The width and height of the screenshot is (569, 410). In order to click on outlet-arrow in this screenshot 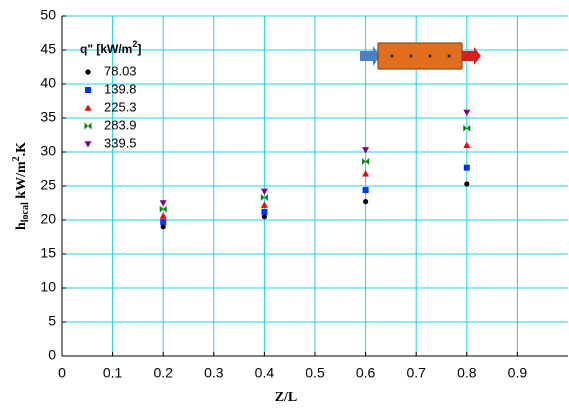, I will do `click(471, 56)`.